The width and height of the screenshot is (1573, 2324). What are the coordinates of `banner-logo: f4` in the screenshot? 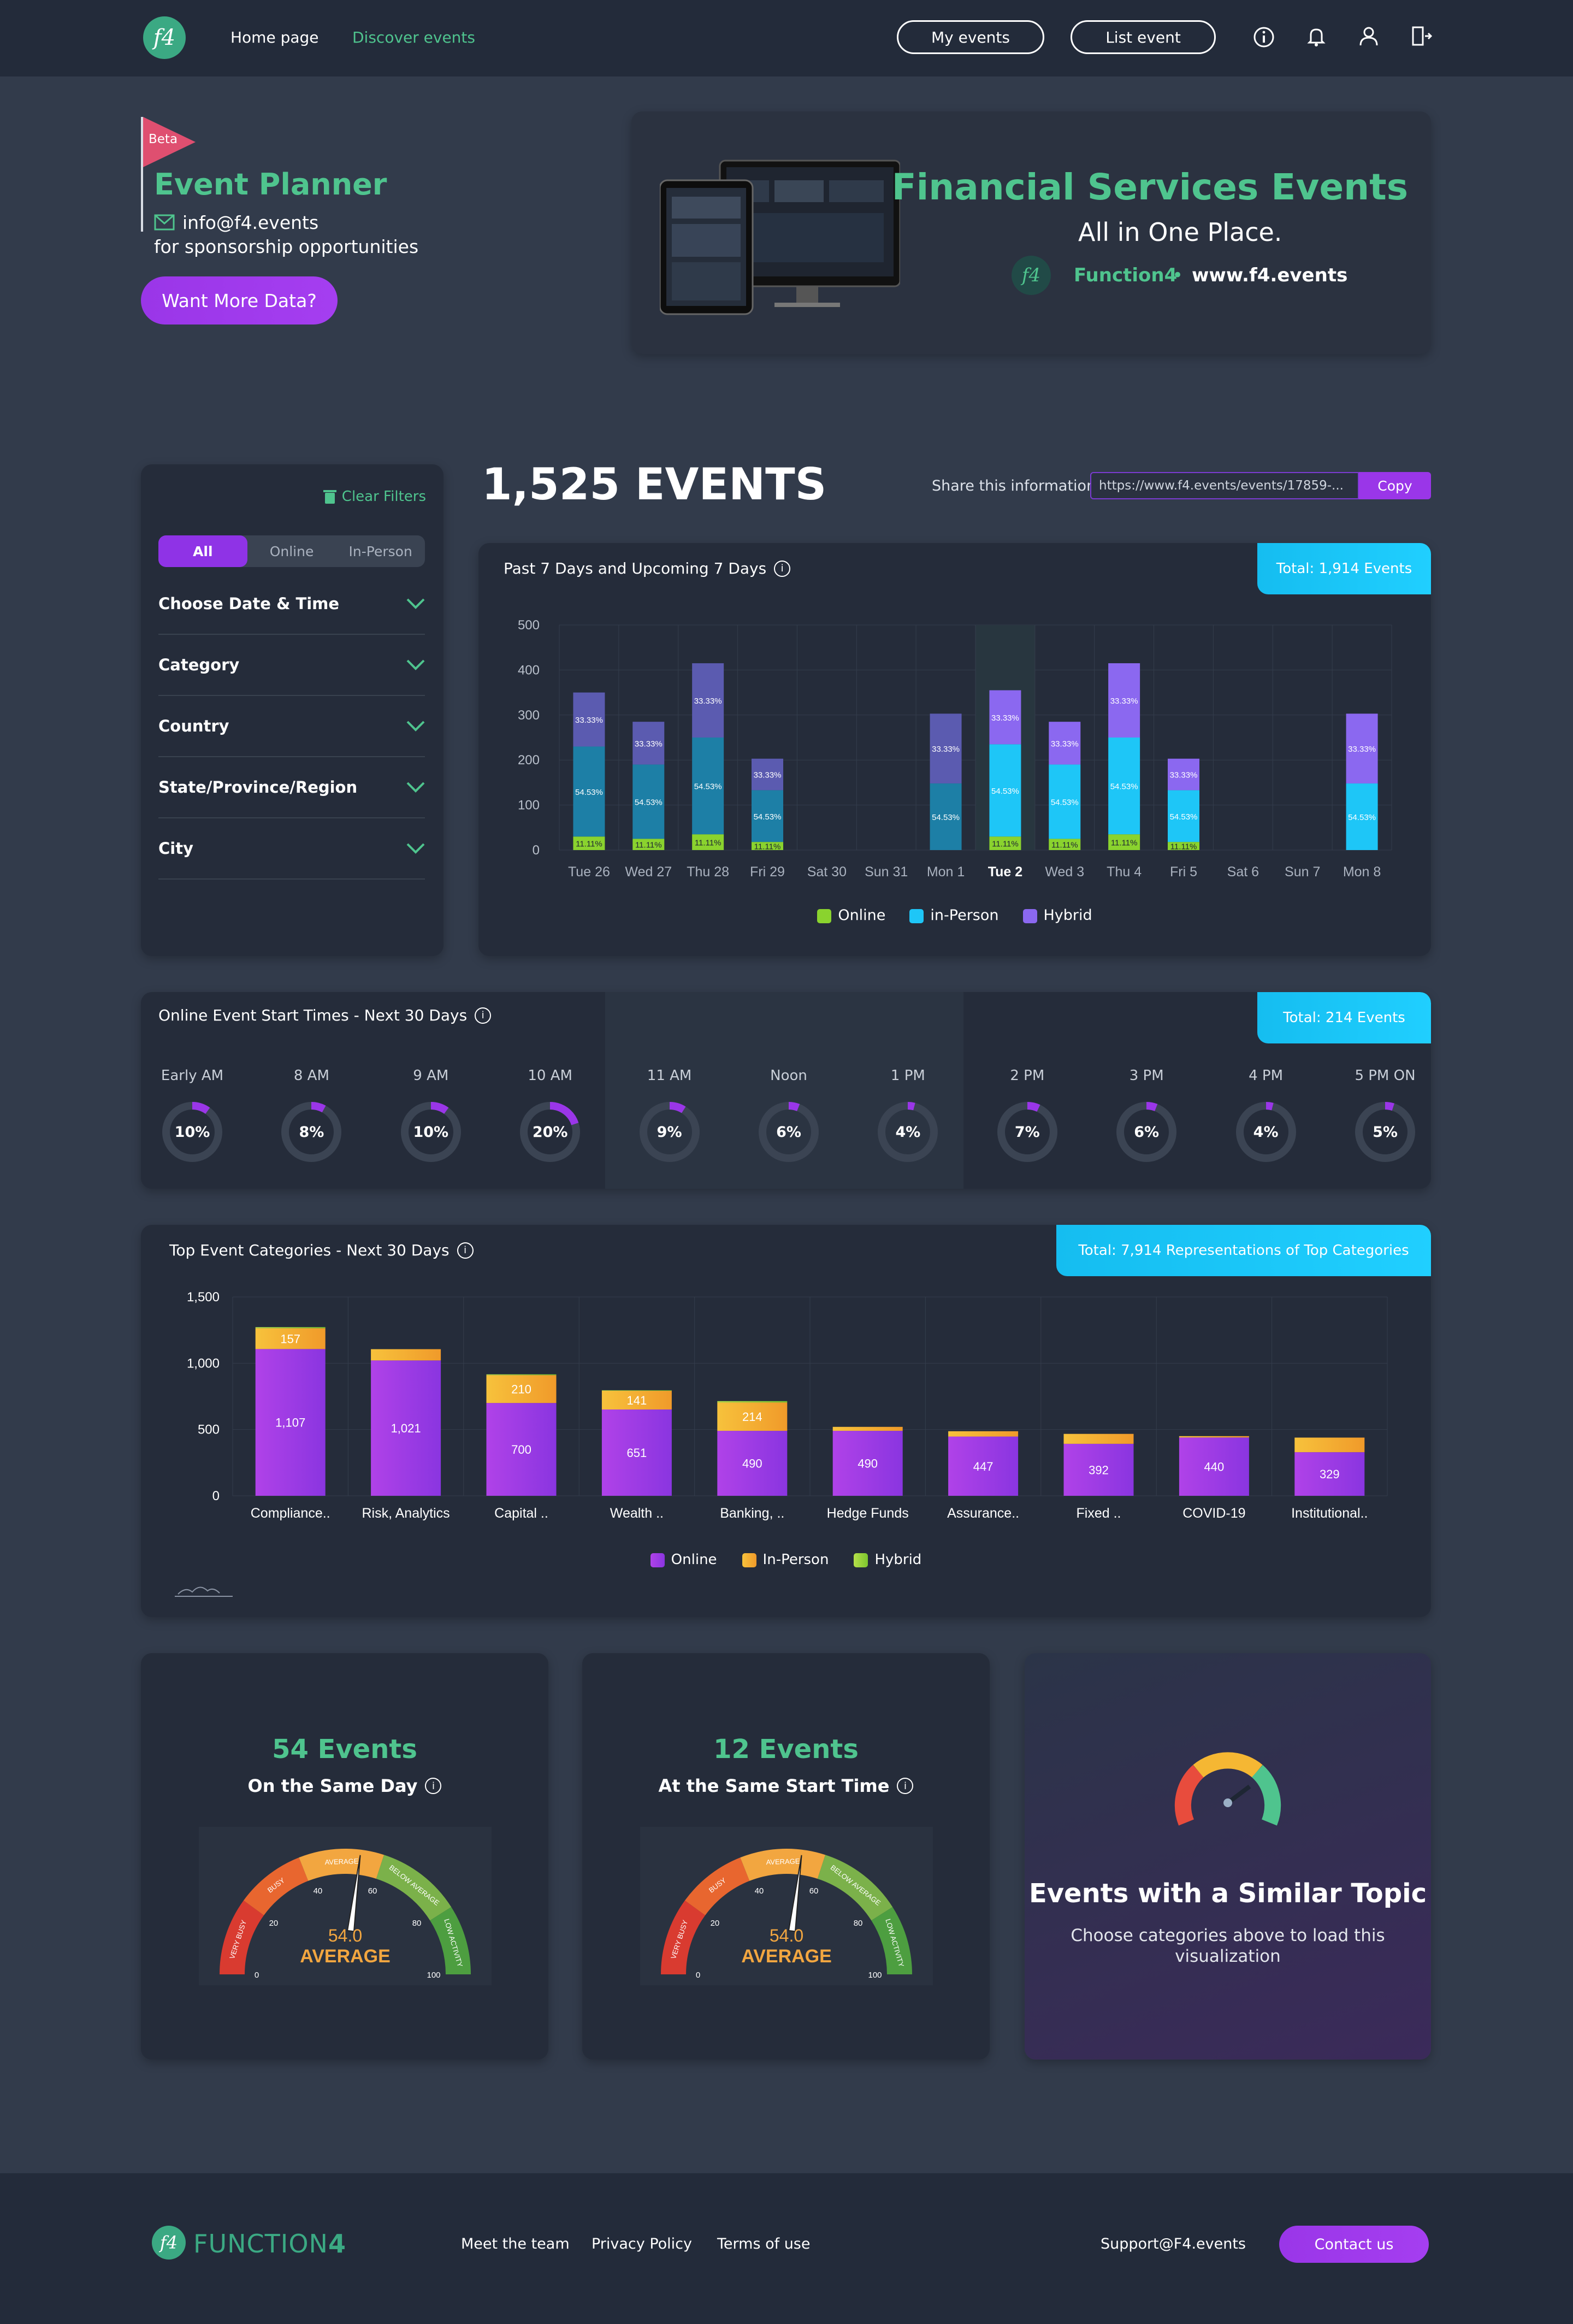 It's located at (1031, 275).